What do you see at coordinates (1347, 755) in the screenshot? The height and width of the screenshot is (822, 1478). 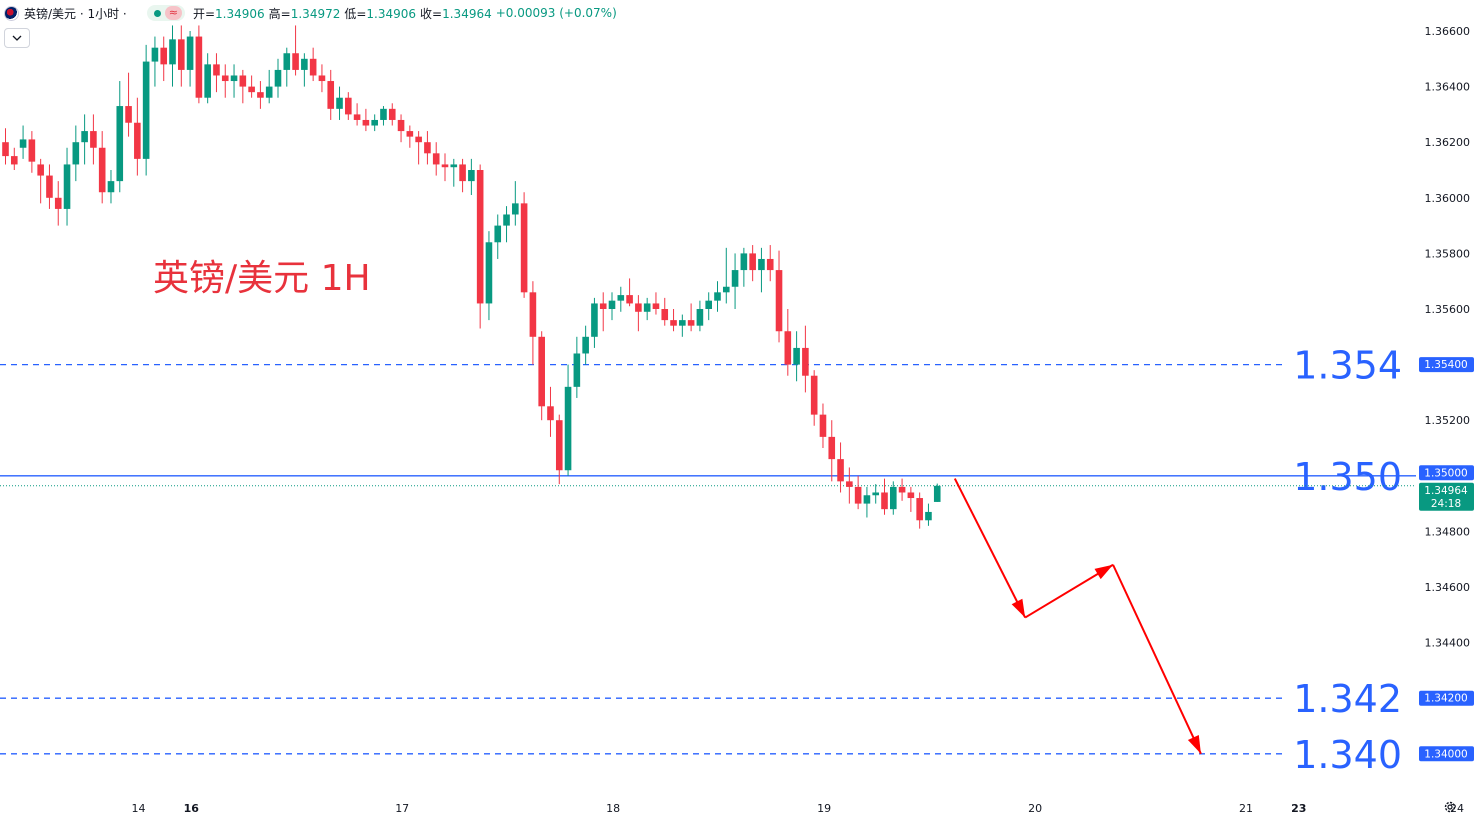 I see `level-label: 1.340` at bounding box center [1347, 755].